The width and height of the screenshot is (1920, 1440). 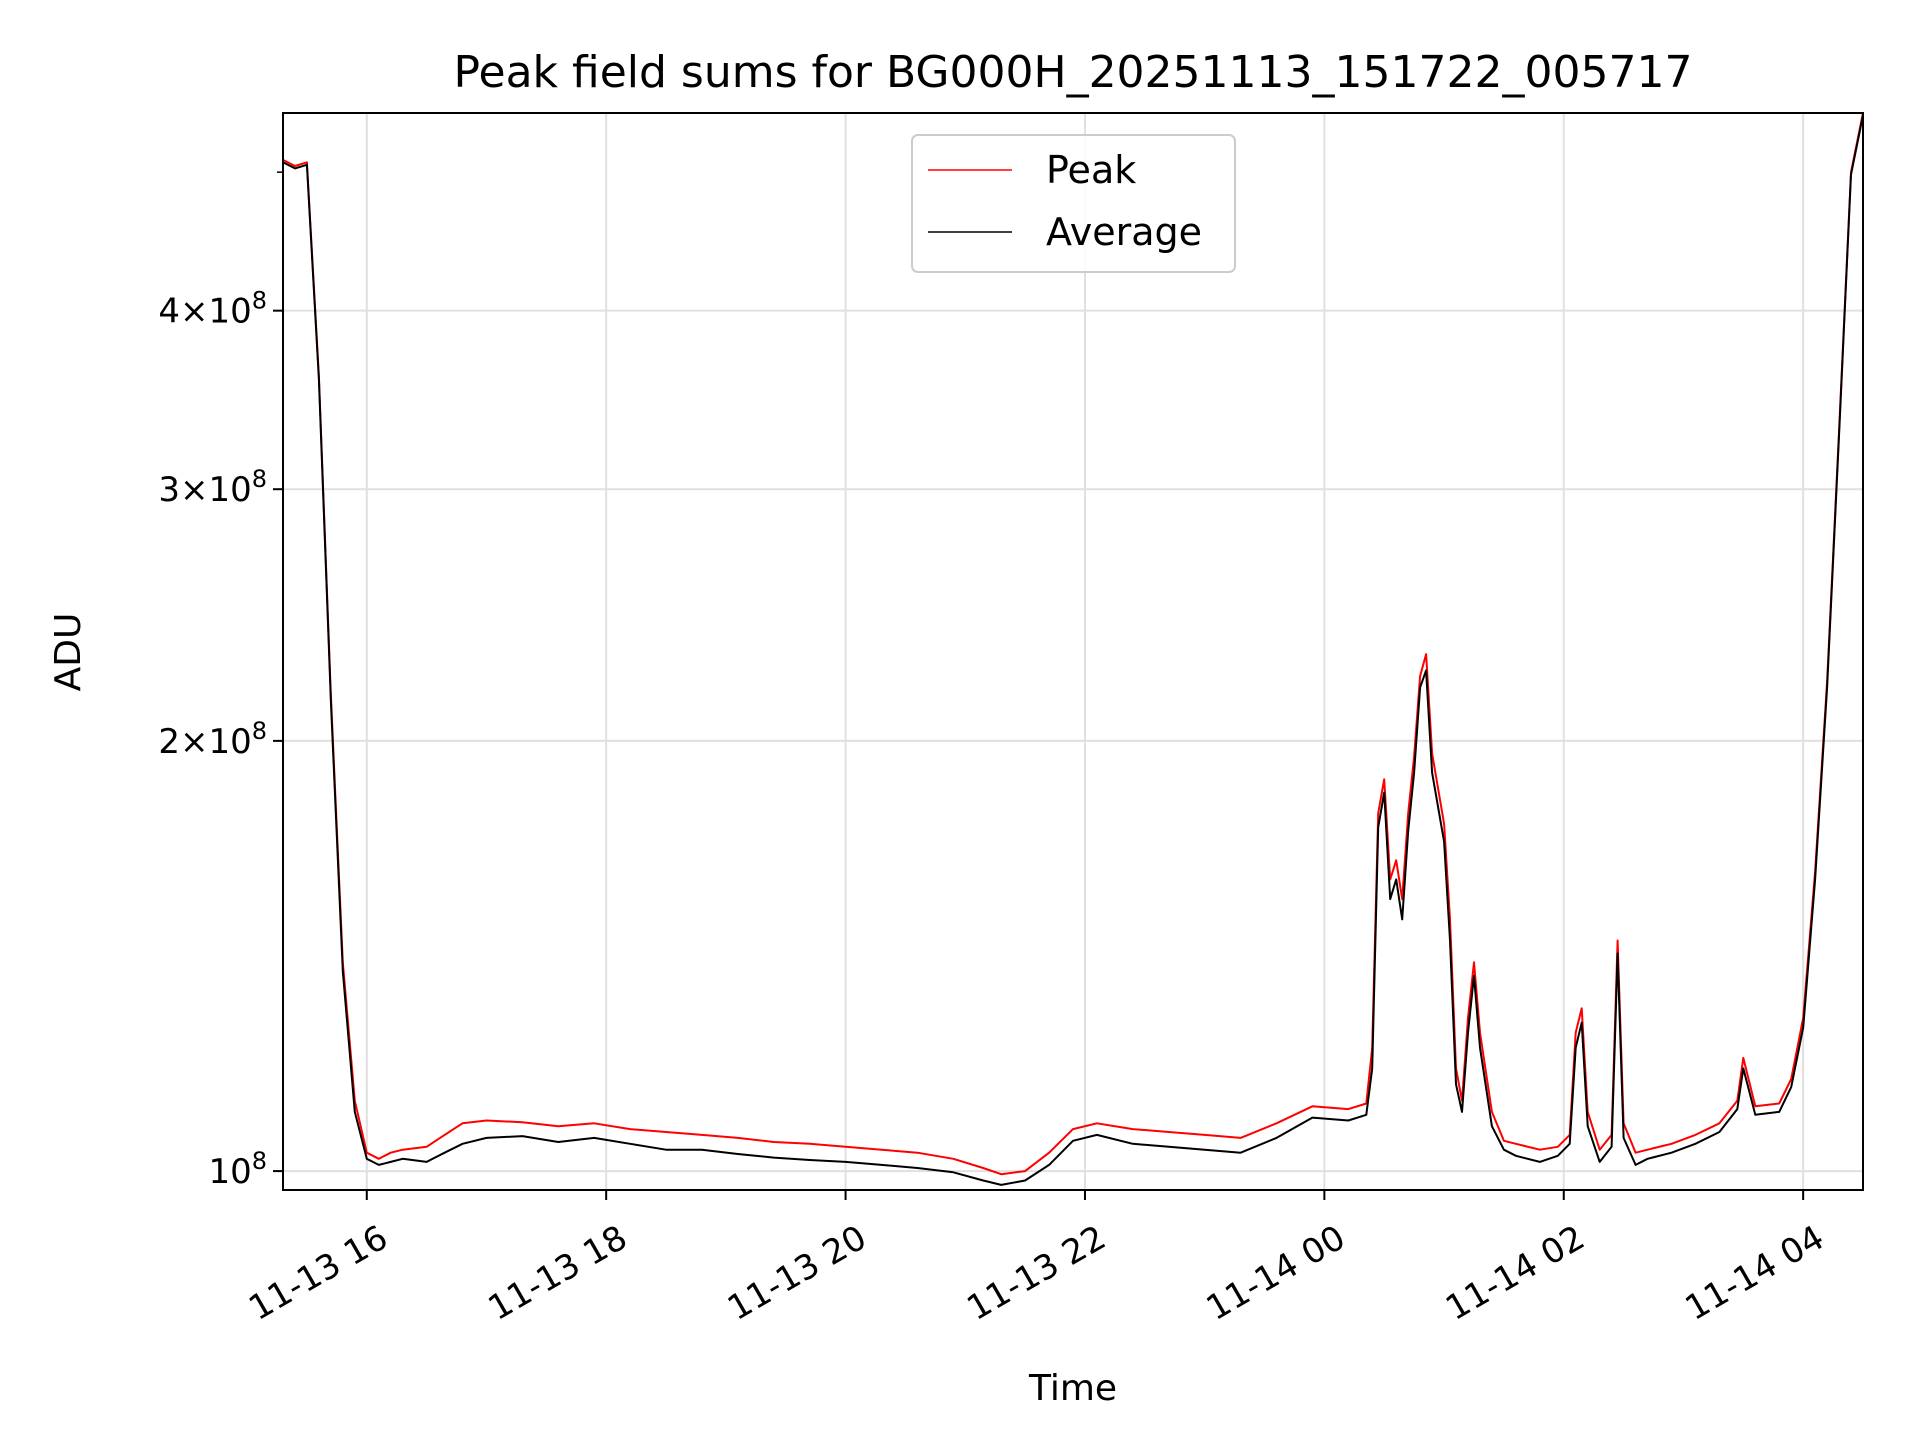 What do you see at coordinates (1124, 232) in the screenshot?
I see `legend-label-average: Average` at bounding box center [1124, 232].